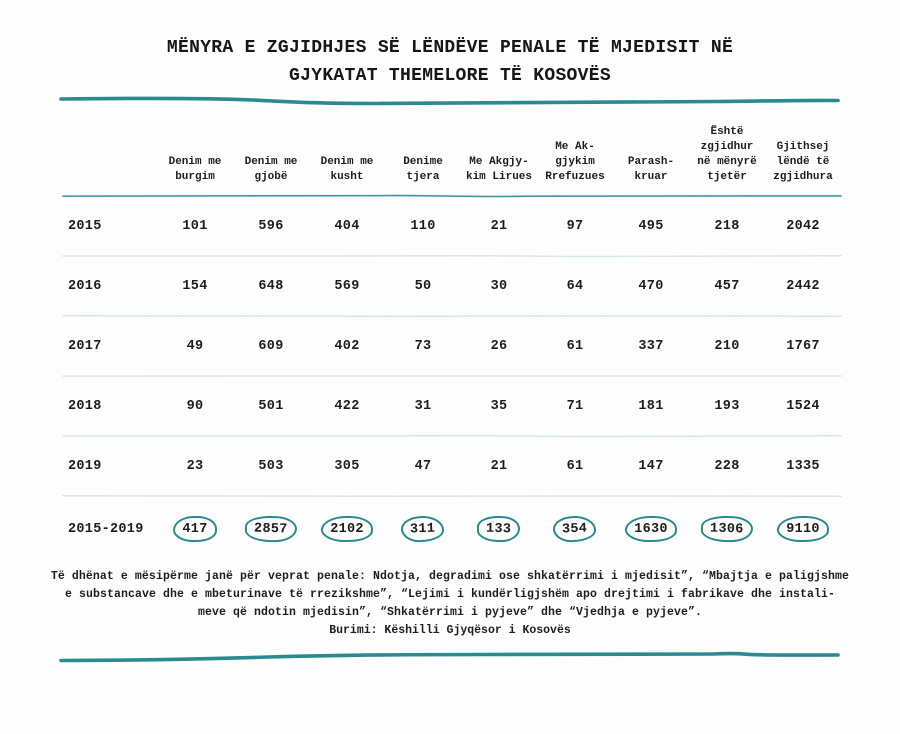 This screenshot has height=734, width=900. Describe the element at coordinates (195, 346) in the screenshot. I see `table-cell: 49` at that location.